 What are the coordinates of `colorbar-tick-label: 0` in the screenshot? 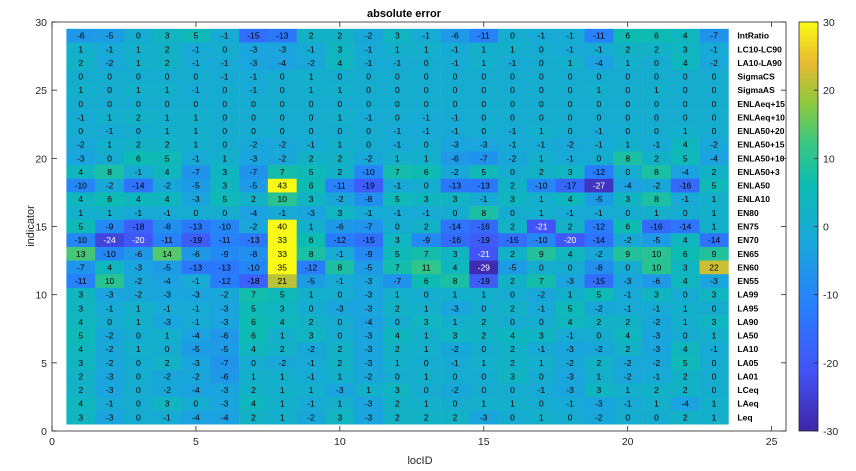 It's located at (826, 228).